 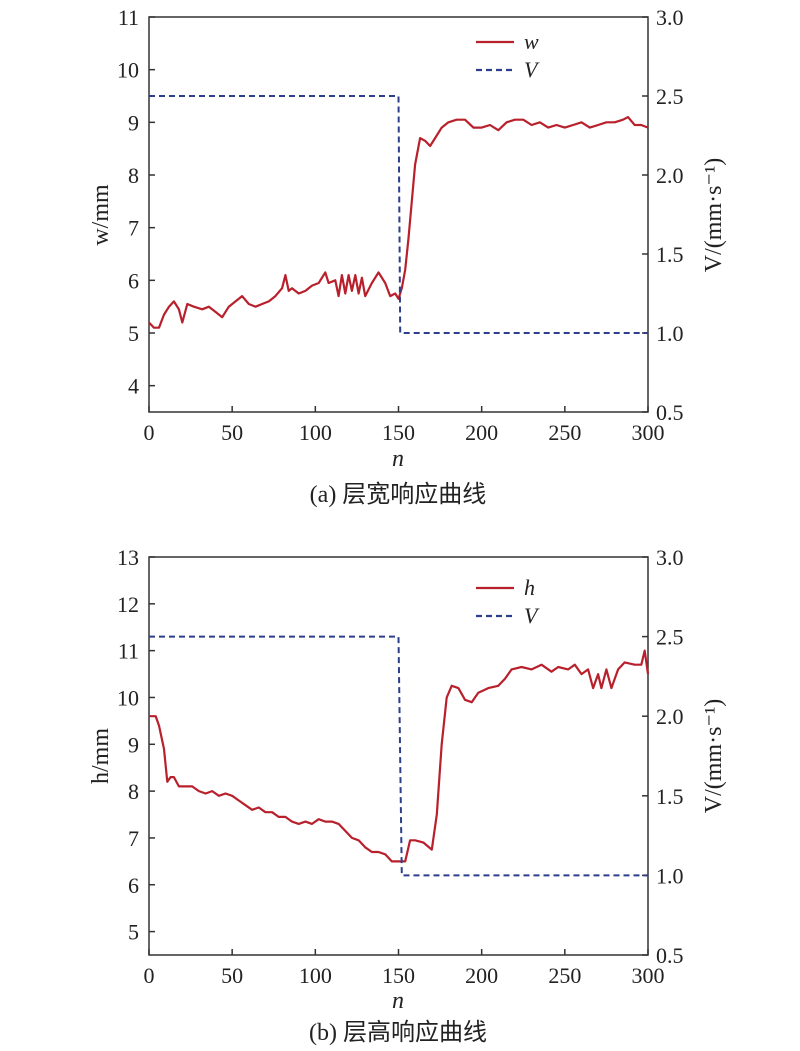 I want to click on y-axis-title: w/mm, so click(x=101, y=215).